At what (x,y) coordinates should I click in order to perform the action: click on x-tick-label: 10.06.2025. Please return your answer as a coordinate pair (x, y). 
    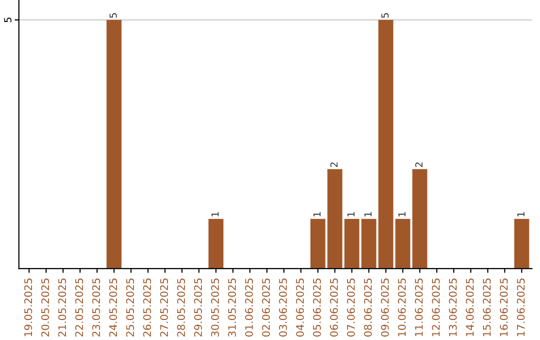
    Looking at the image, I should click on (402, 307).